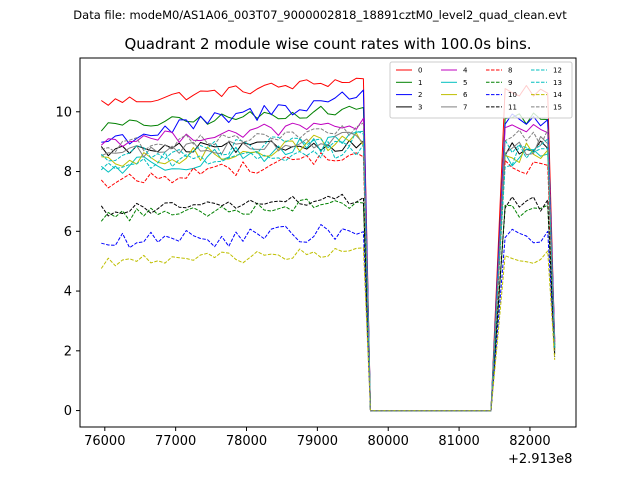 The image size is (640, 480). Describe the element at coordinates (465, 83) in the screenshot. I see `legend-label-5: 5` at that location.